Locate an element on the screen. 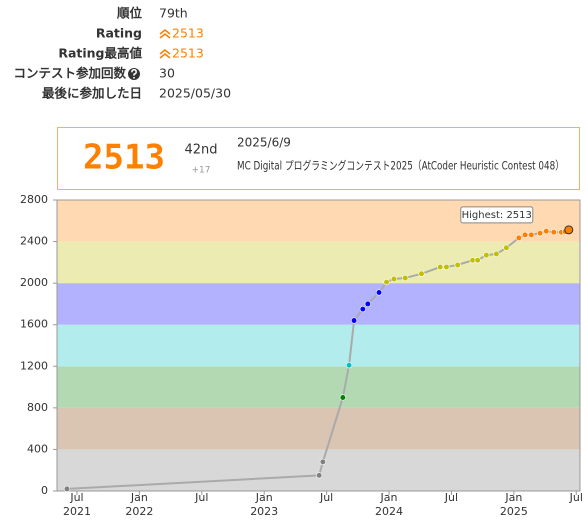 Image resolution: width=588 pixels, height=520 pixels. status-diff: +17 is located at coordinates (201, 171).